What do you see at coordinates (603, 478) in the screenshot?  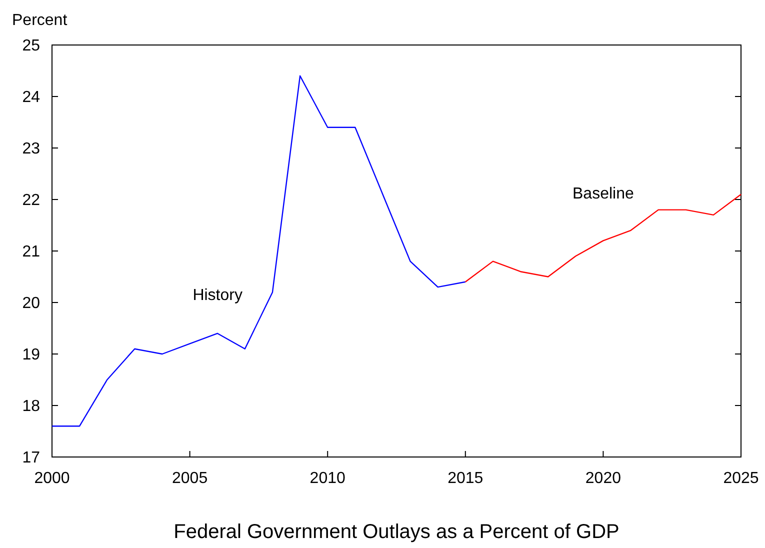 I see `x-tick-label: 2020` at bounding box center [603, 478].